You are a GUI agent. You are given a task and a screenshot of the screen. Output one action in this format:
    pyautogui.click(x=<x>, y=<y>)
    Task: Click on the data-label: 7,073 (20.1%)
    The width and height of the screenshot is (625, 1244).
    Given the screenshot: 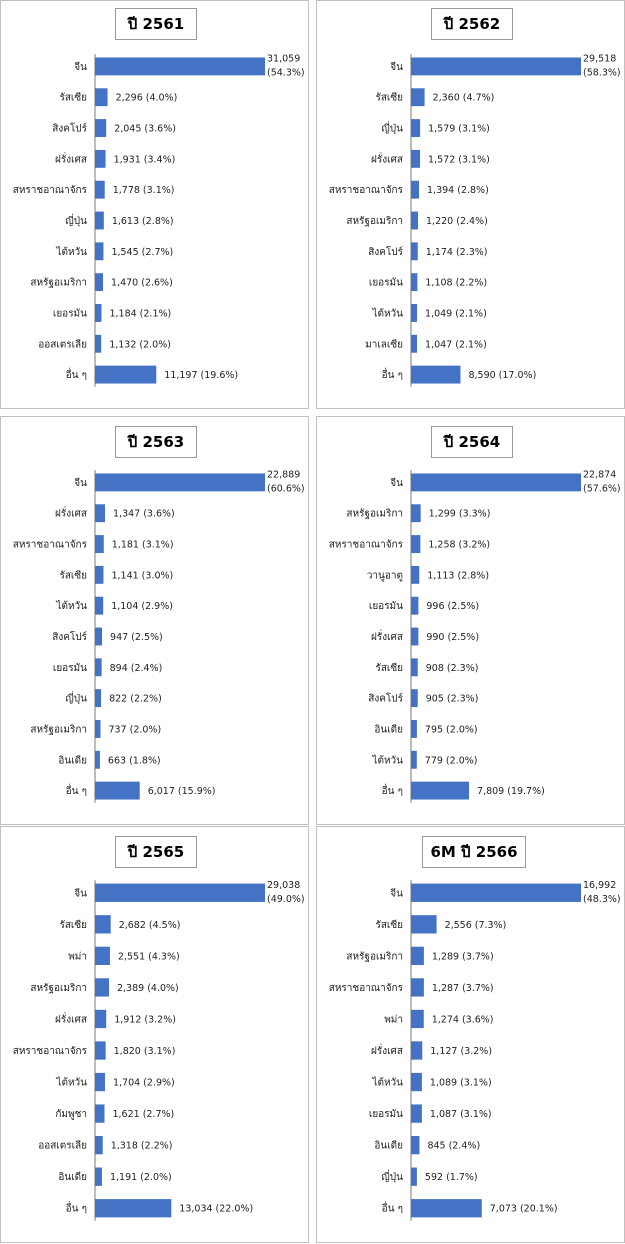 What is the action you would take?
    pyautogui.click(x=524, y=1209)
    